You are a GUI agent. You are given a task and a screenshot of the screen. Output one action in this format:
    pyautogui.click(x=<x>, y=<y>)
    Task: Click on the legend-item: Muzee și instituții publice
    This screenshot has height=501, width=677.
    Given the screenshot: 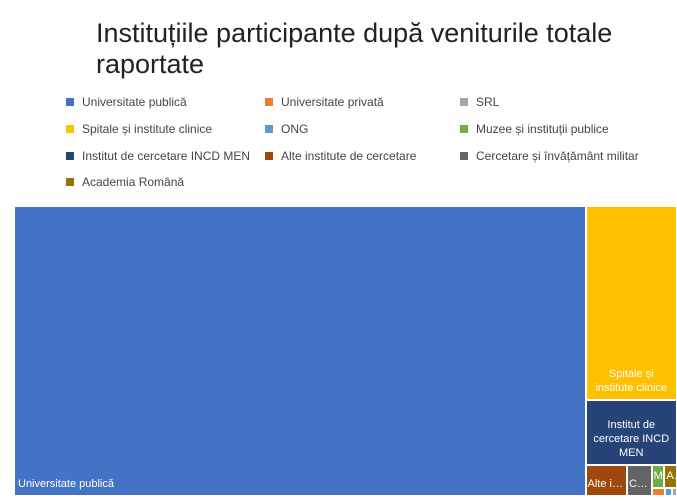 What is the action you would take?
    pyautogui.click(x=534, y=129)
    